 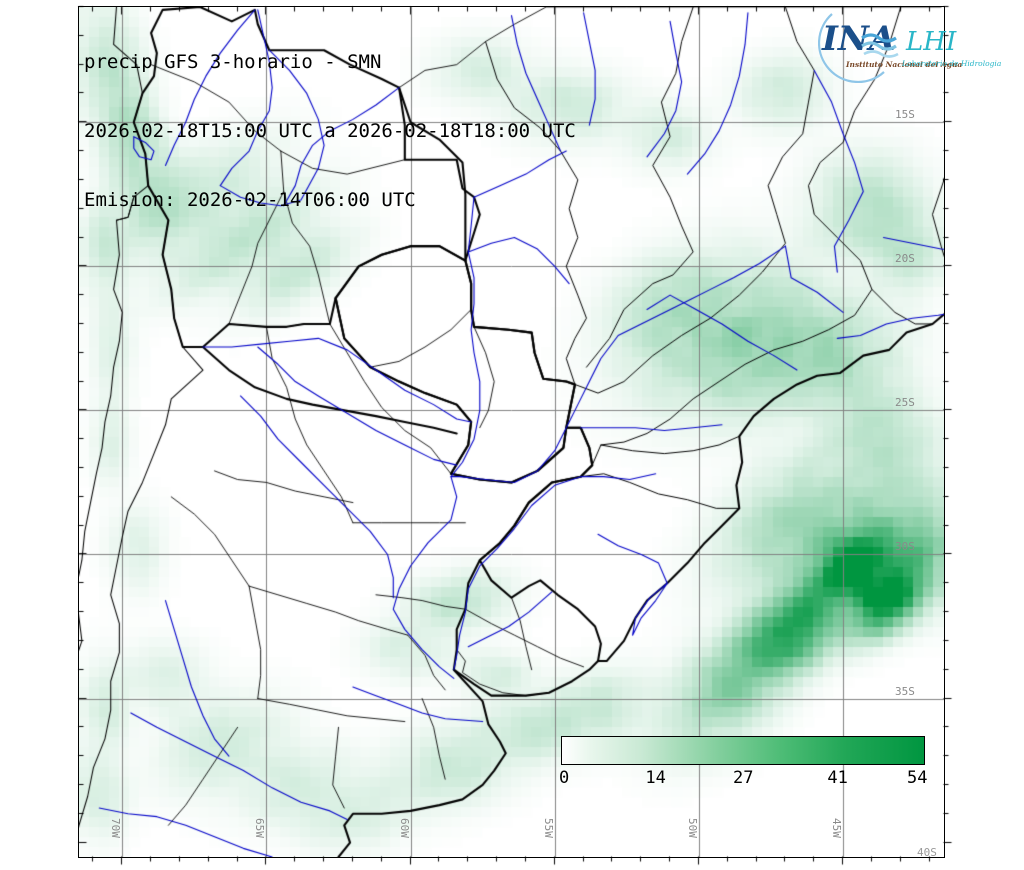 What do you see at coordinates (905, 115) in the screenshot?
I see `lat-label-15S: 15S` at bounding box center [905, 115].